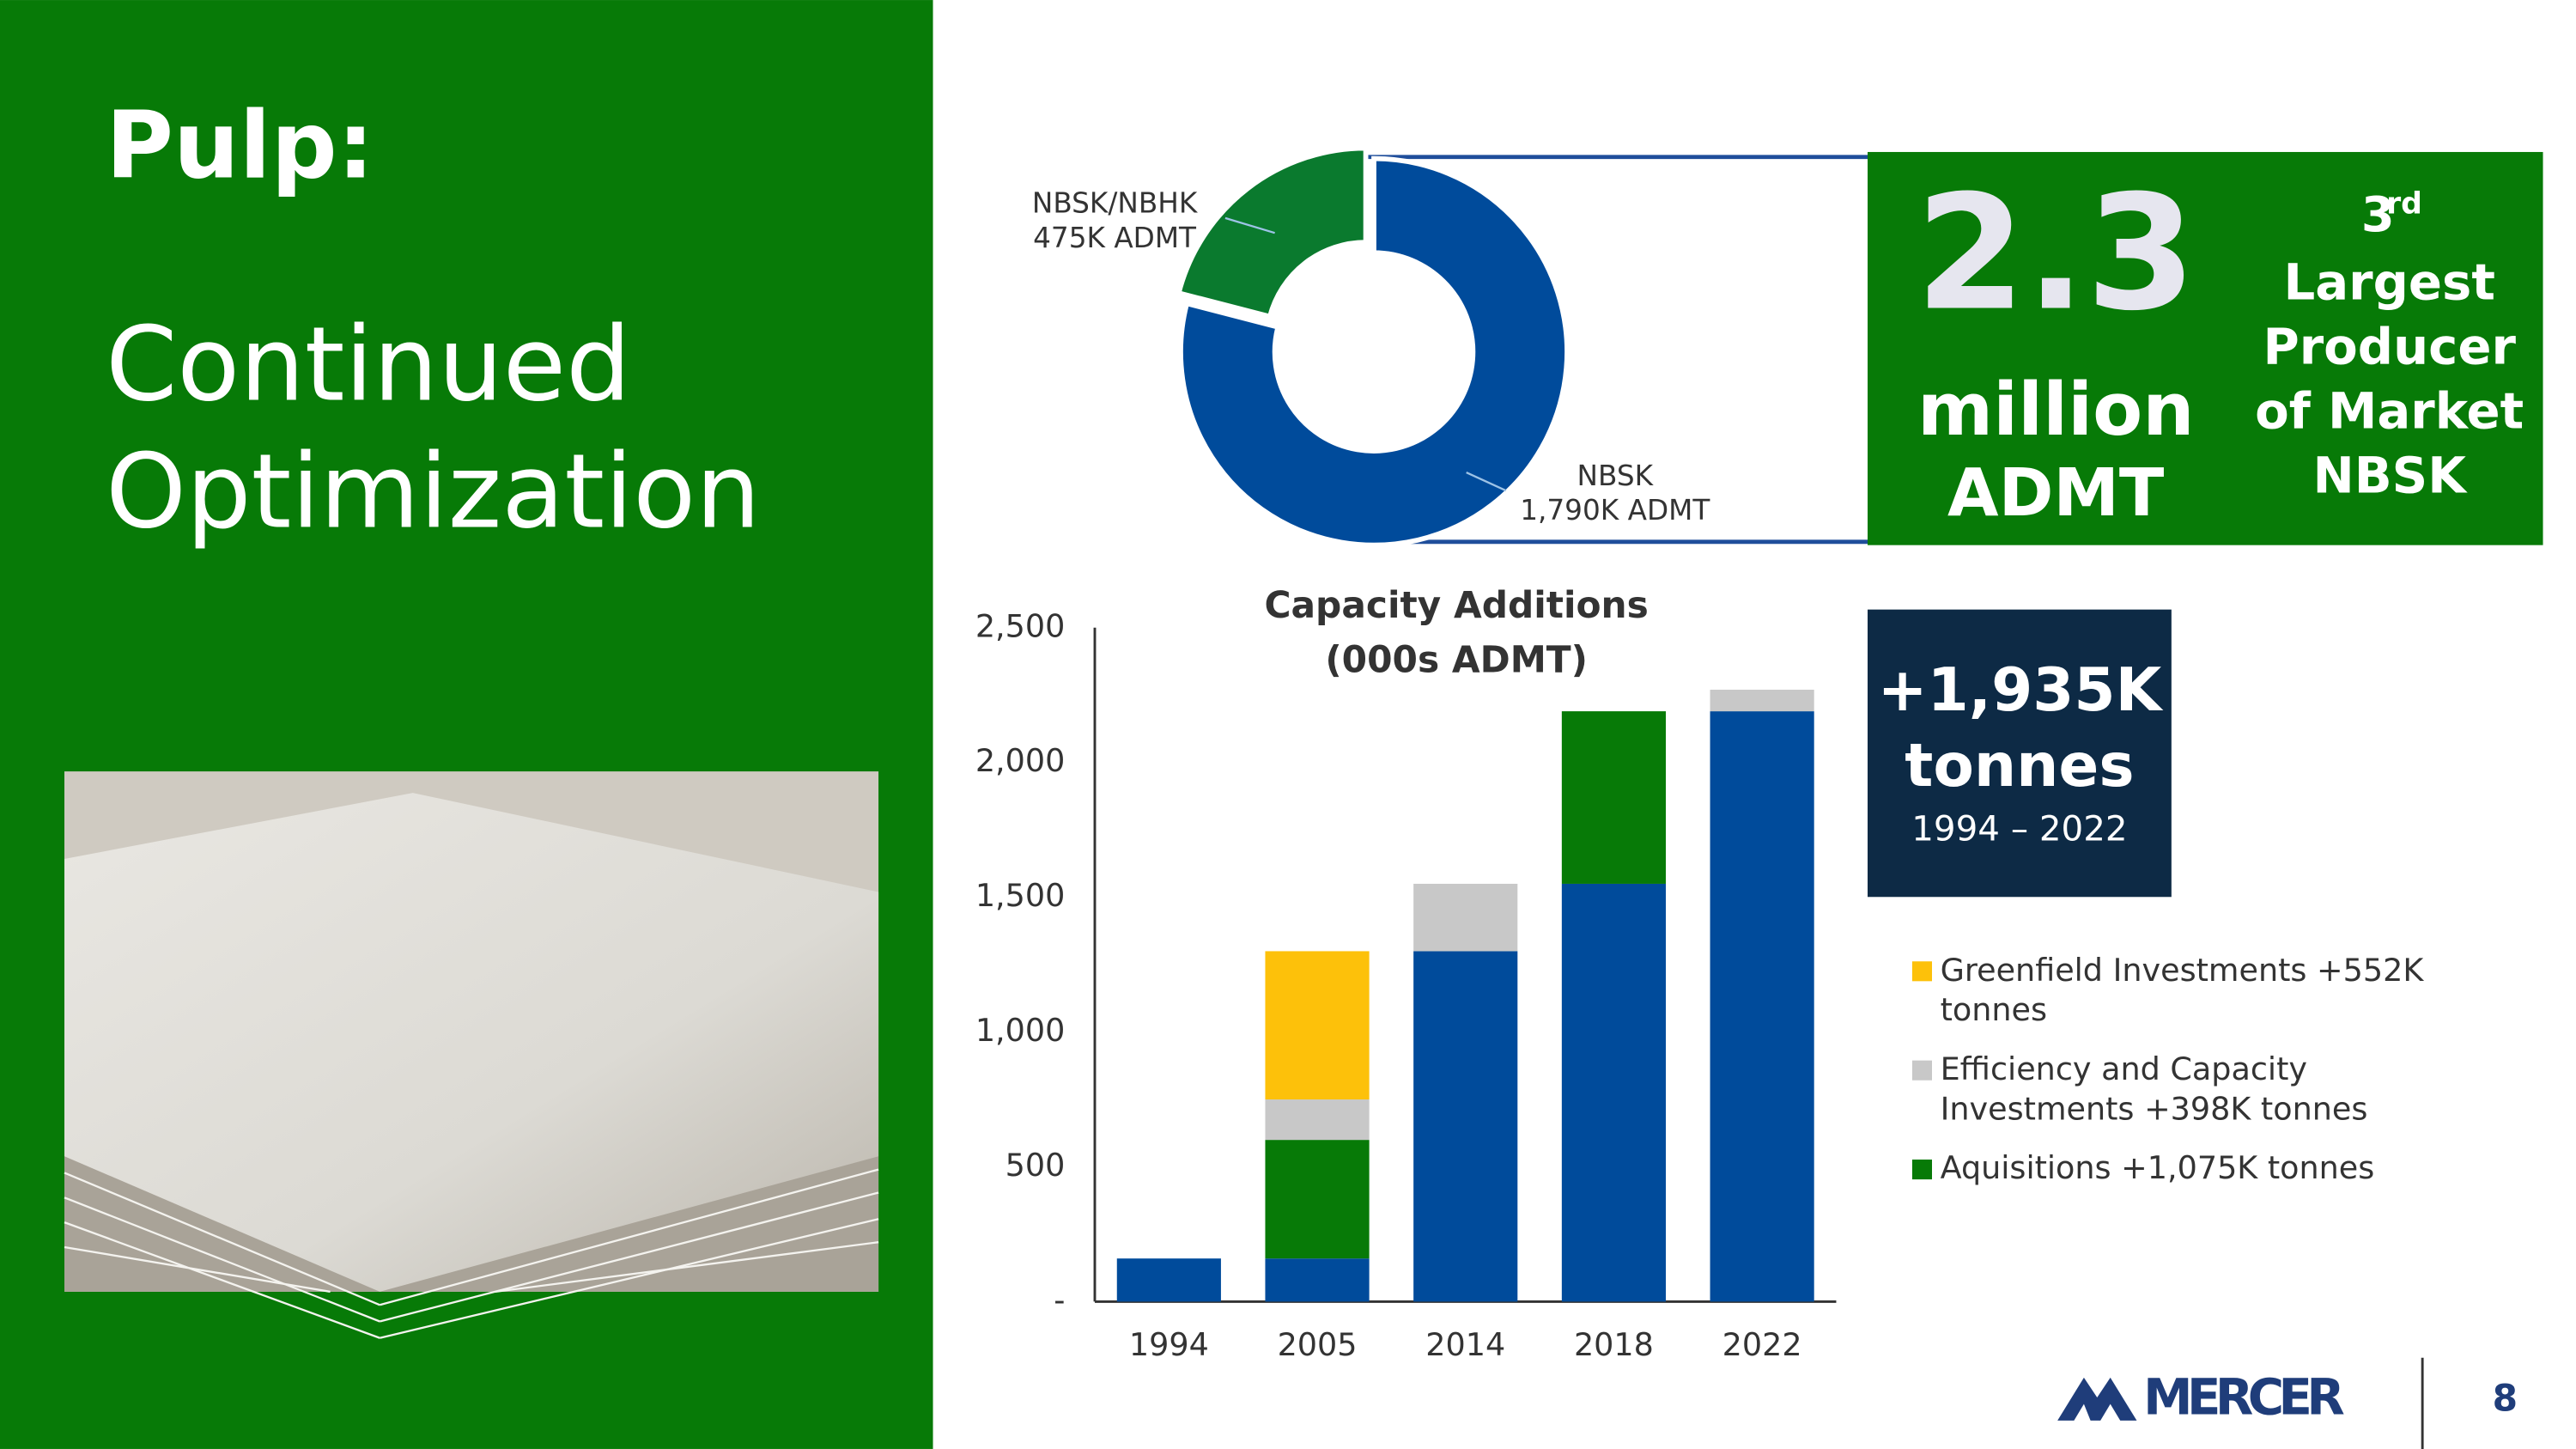 The image size is (2576, 1449). I want to click on x-tick-label: 2022, so click(1762, 1344).